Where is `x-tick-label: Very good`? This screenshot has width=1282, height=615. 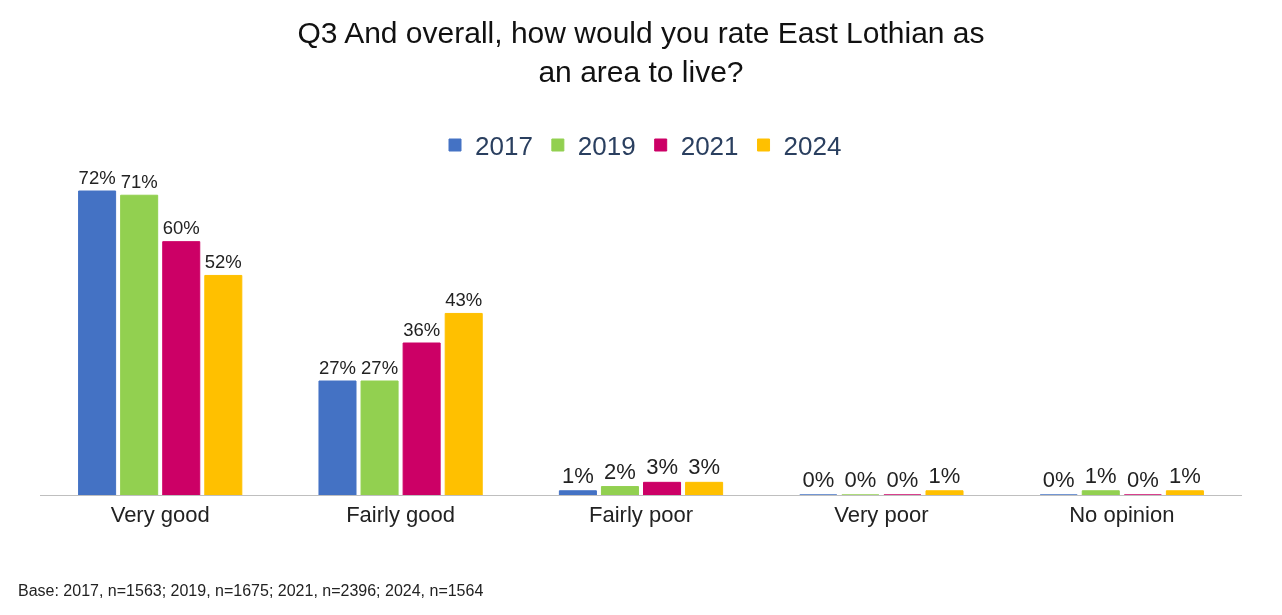
x-tick-label: Very good is located at coordinates (160, 515).